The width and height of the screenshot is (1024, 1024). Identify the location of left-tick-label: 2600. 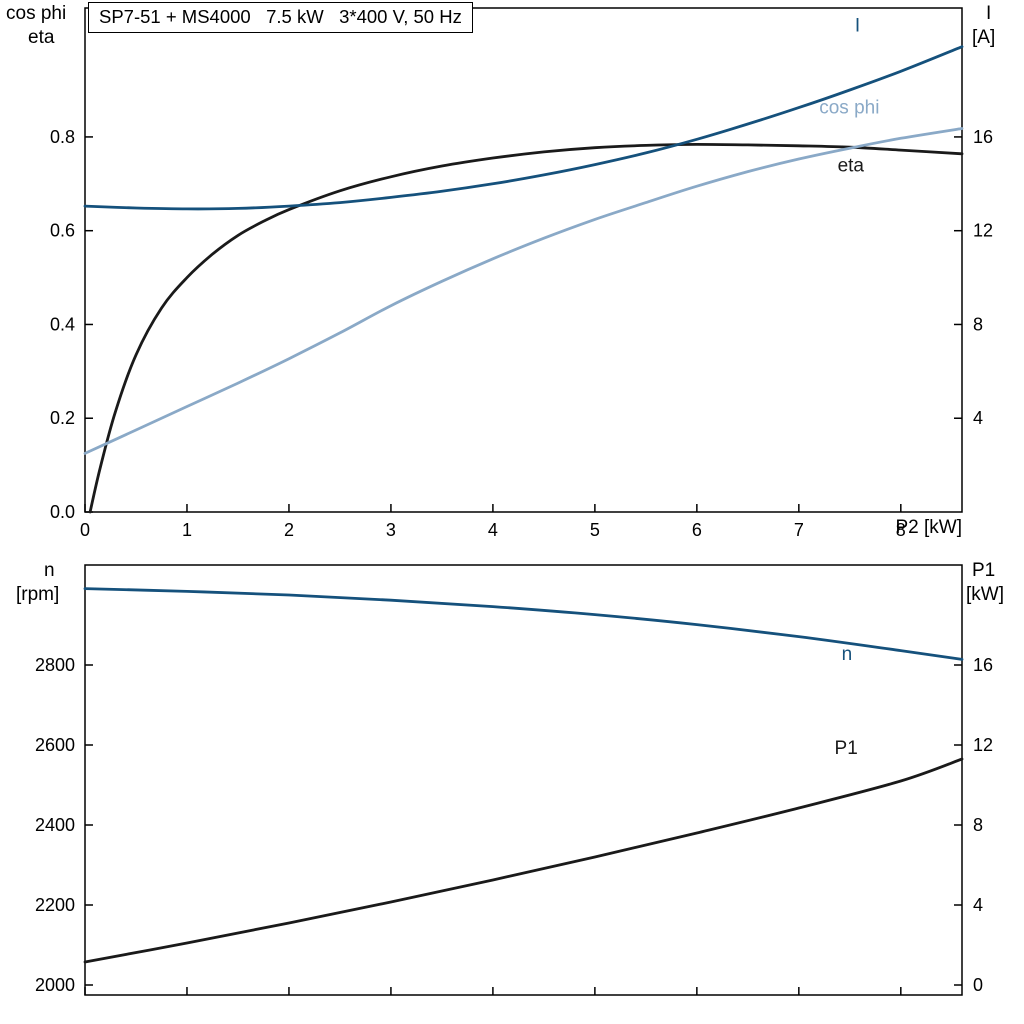
(55, 745).